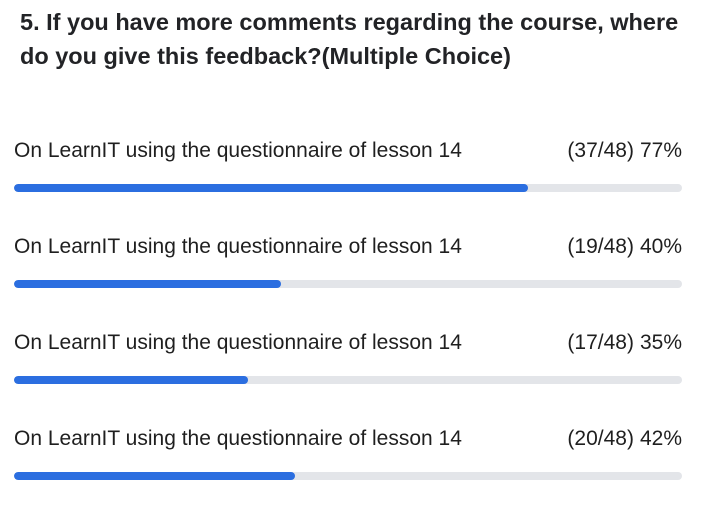 The width and height of the screenshot is (716, 517). What do you see at coordinates (600, 438) in the screenshot?
I see `option-count: (20/48)` at bounding box center [600, 438].